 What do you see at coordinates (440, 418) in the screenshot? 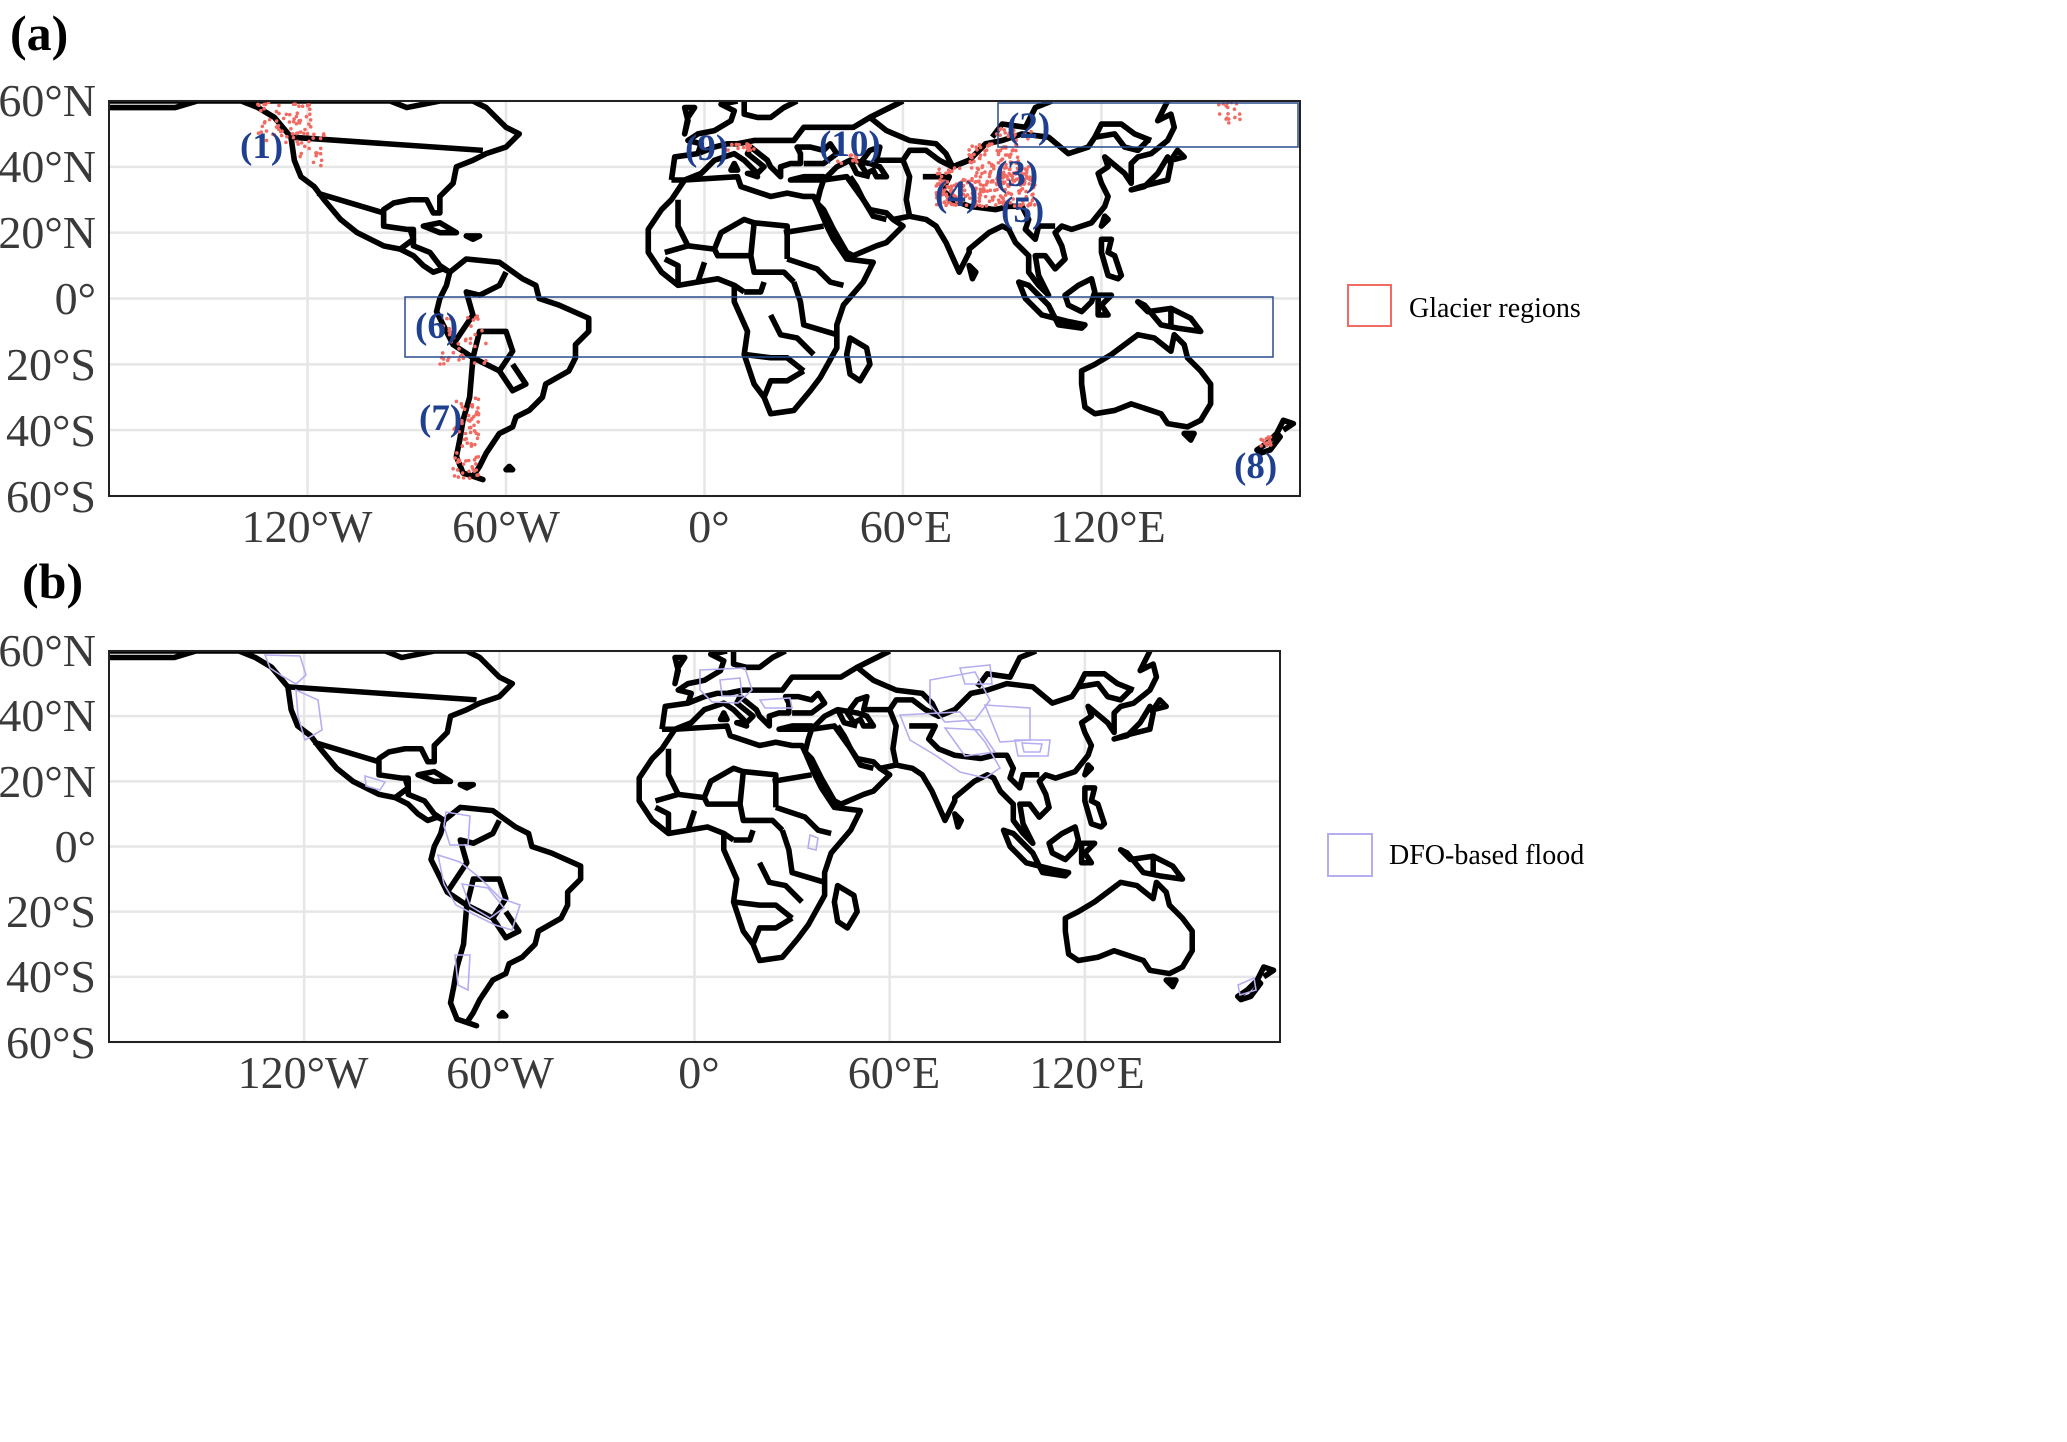
I see `region-label-7: (7)` at bounding box center [440, 418].